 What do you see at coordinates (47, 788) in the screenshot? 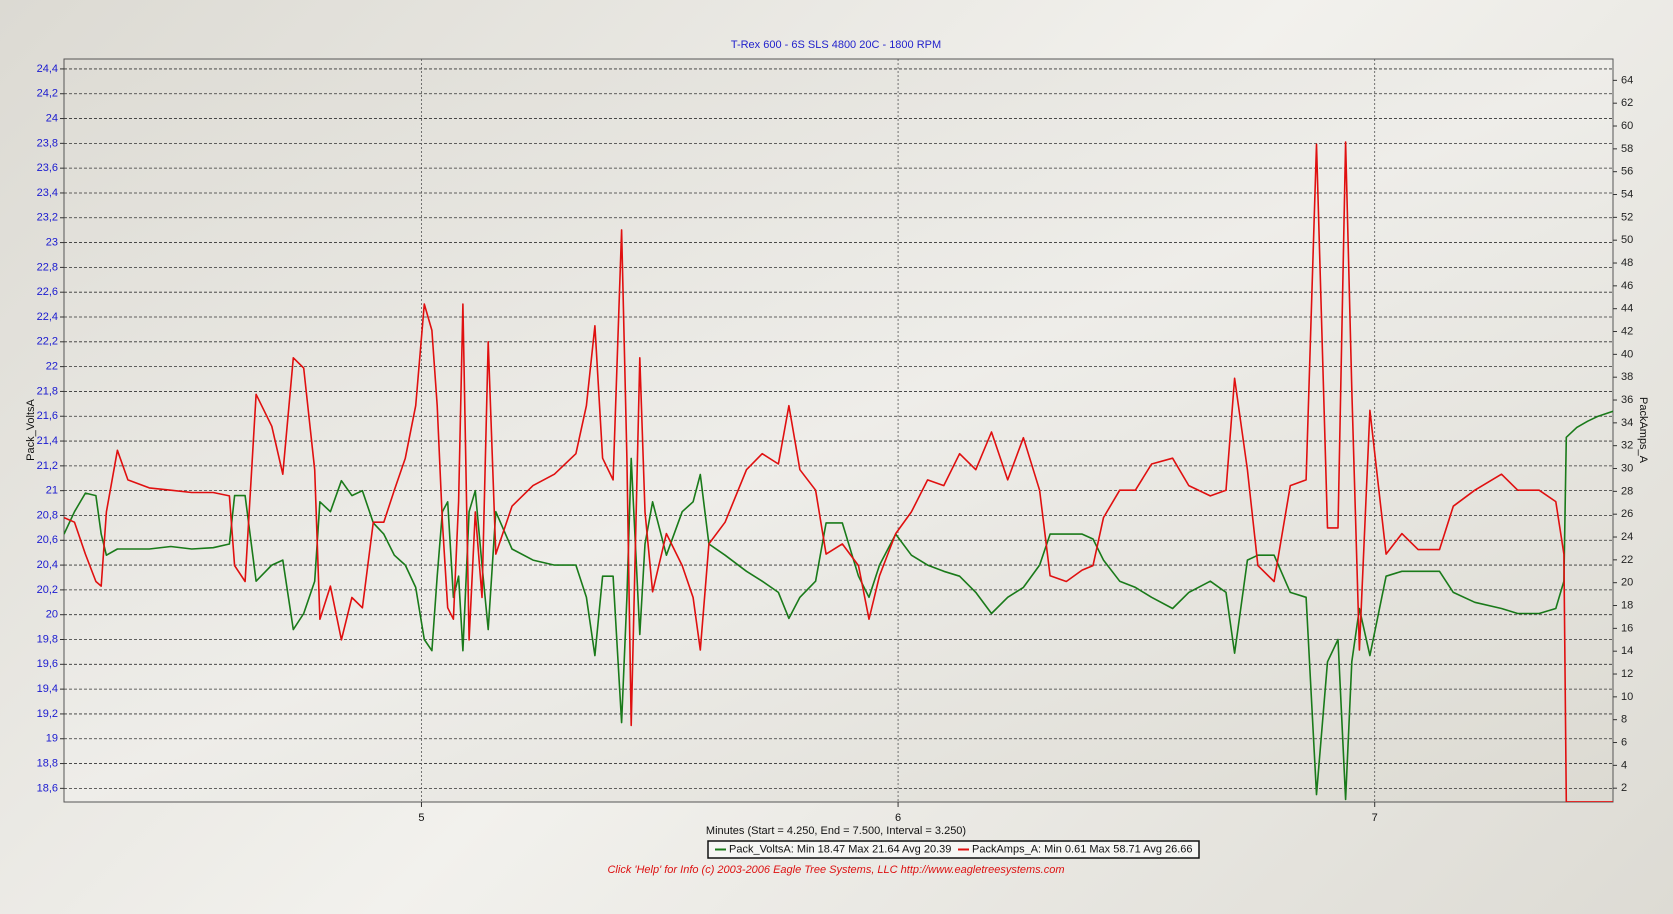
I see `y-tick-label: 18,6` at bounding box center [47, 788].